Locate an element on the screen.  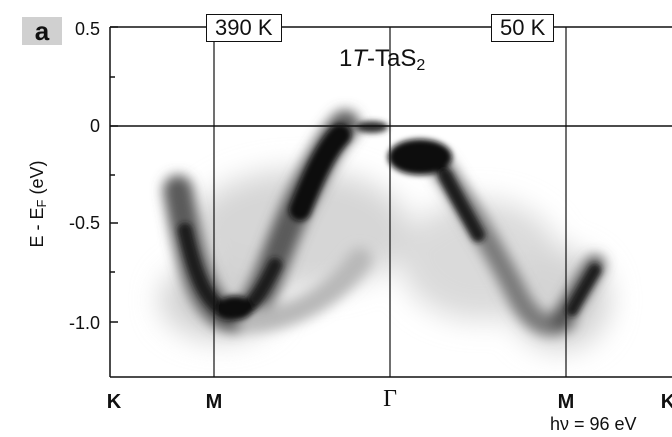
material-subscript: 2 is located at coordinates (421, 65).